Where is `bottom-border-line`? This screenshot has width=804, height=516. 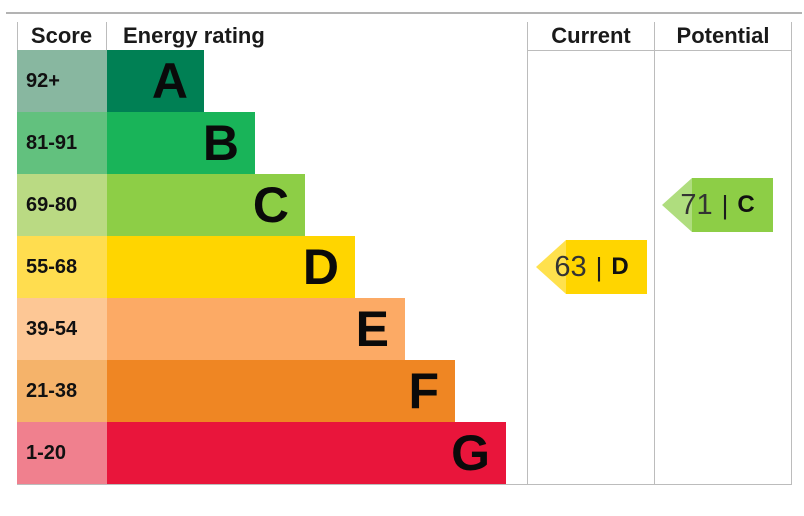 bottom-border-line is located at coordinates (404, 484).